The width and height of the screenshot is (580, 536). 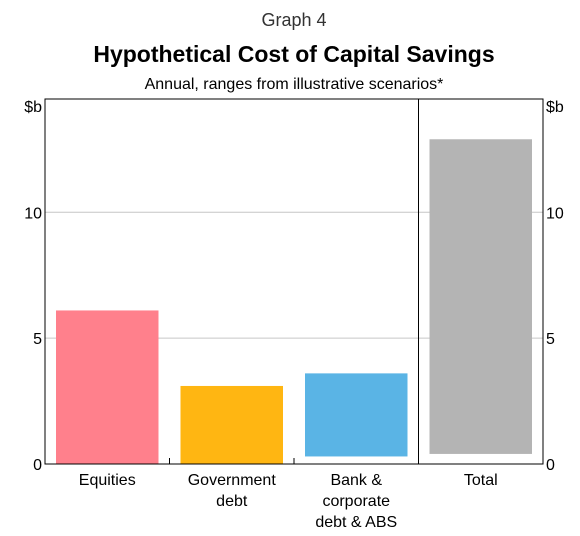 What do you see at coordinates (33, 107) in the screenshot?
I see `y-unit-left: $b` at bounding box center [33, 107].